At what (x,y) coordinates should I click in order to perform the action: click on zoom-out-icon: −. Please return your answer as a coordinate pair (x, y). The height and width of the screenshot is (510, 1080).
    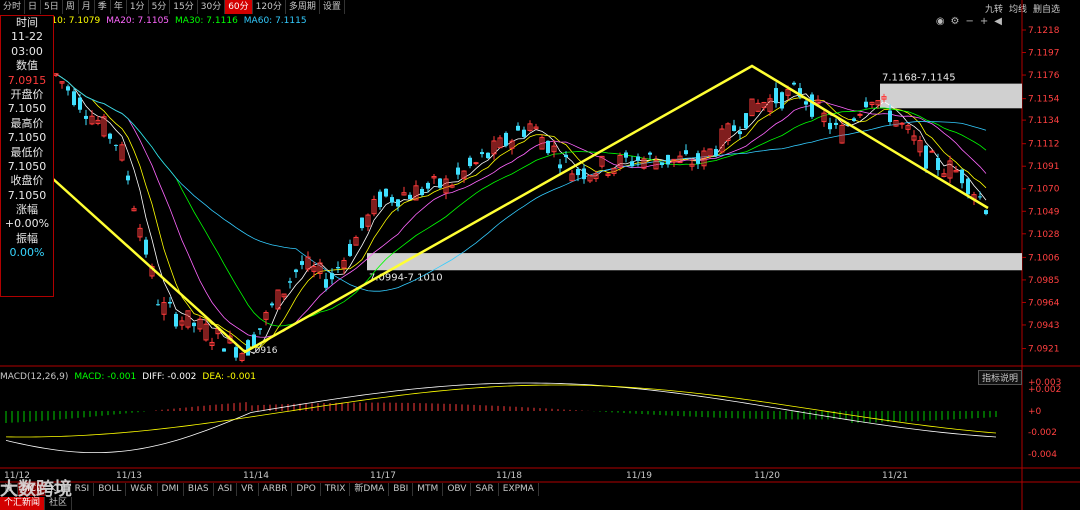
    Looking at the image, I should click on (969, 21).